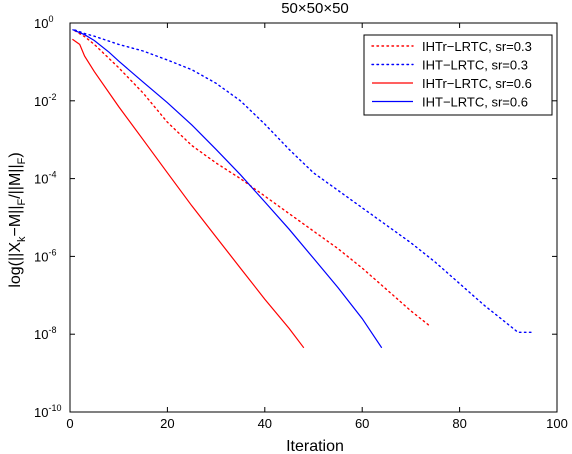 The image size is (572, 454). I want to click on x-tick-label: 80, so click(459, 423).